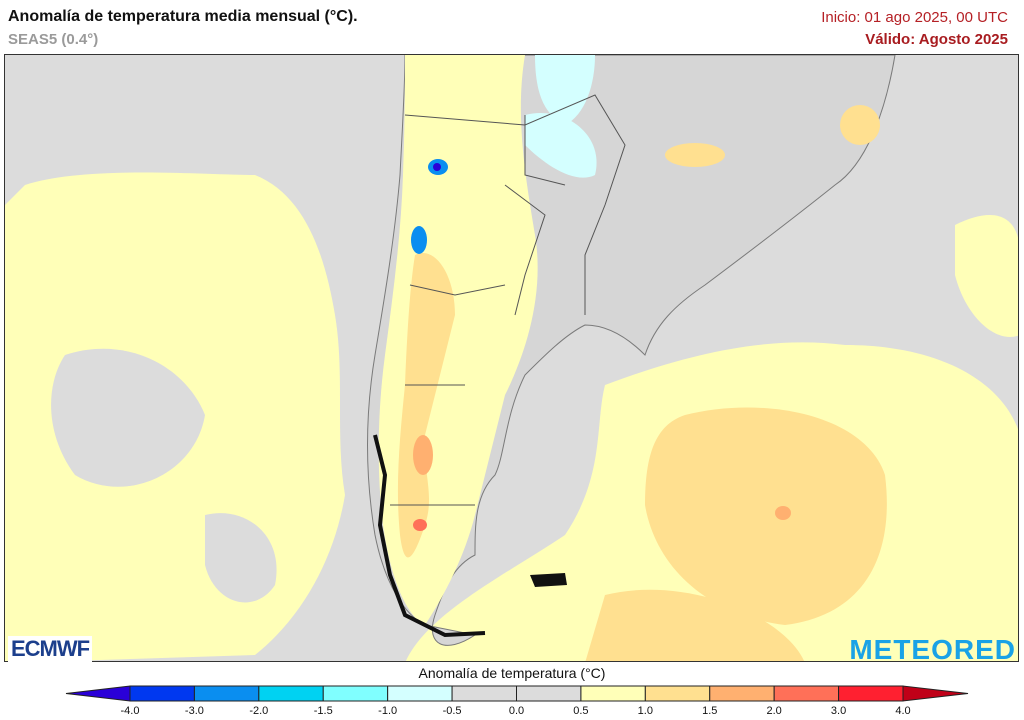  I want to click on colorbar-tick-label: 1.0, so click(645, 711).